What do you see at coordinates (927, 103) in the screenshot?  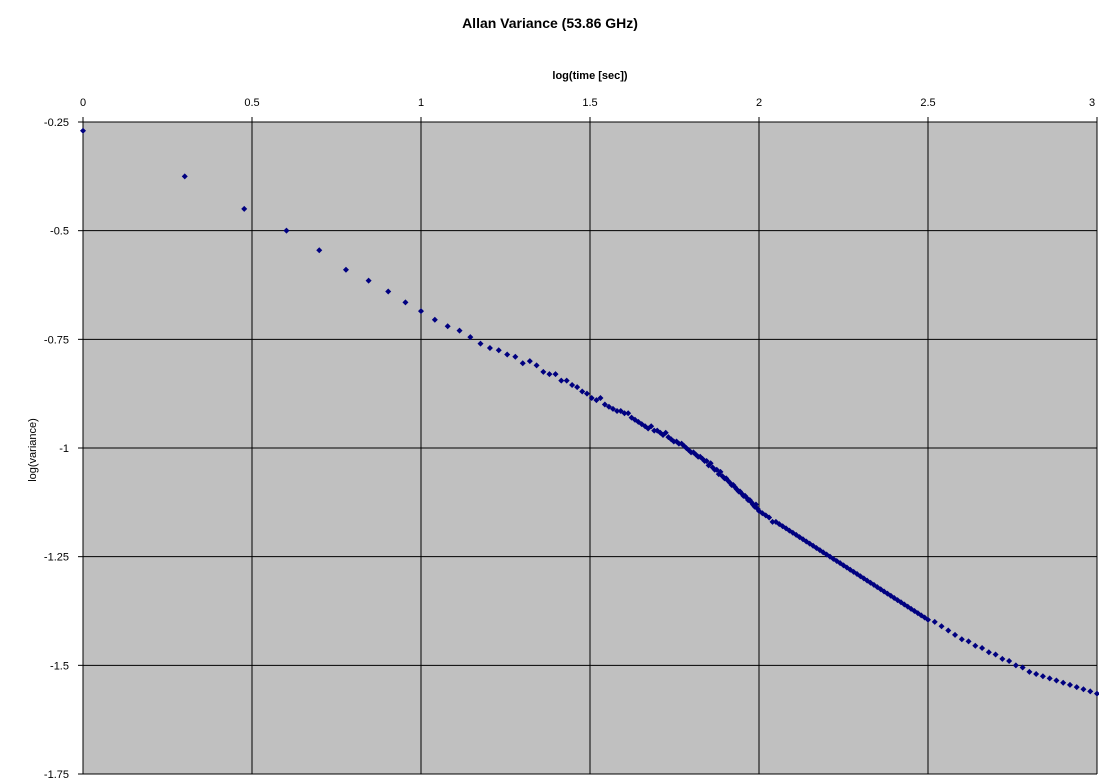 I see `x-tick-label: 2.5` at bounding box center [927, 103].